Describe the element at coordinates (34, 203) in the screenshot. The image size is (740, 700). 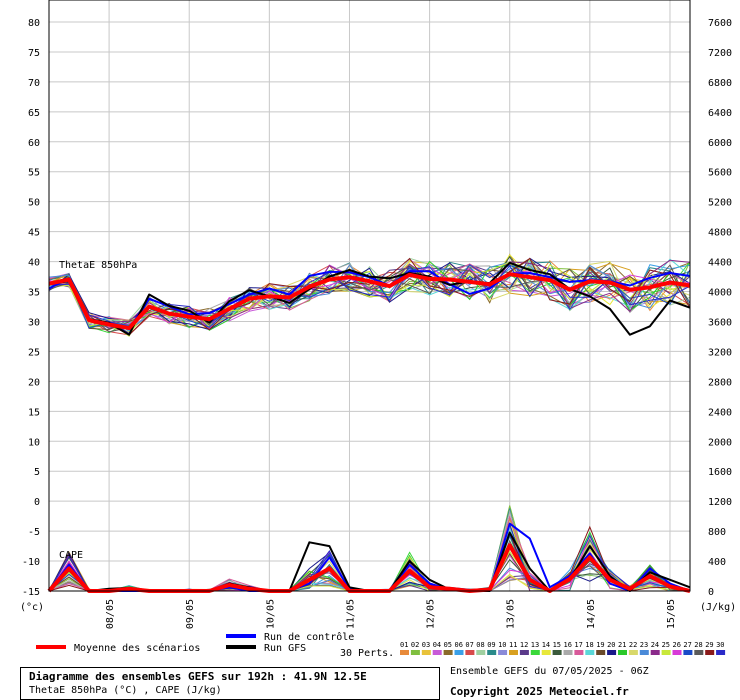
I see `y-left-tick-label: 50` at that location.